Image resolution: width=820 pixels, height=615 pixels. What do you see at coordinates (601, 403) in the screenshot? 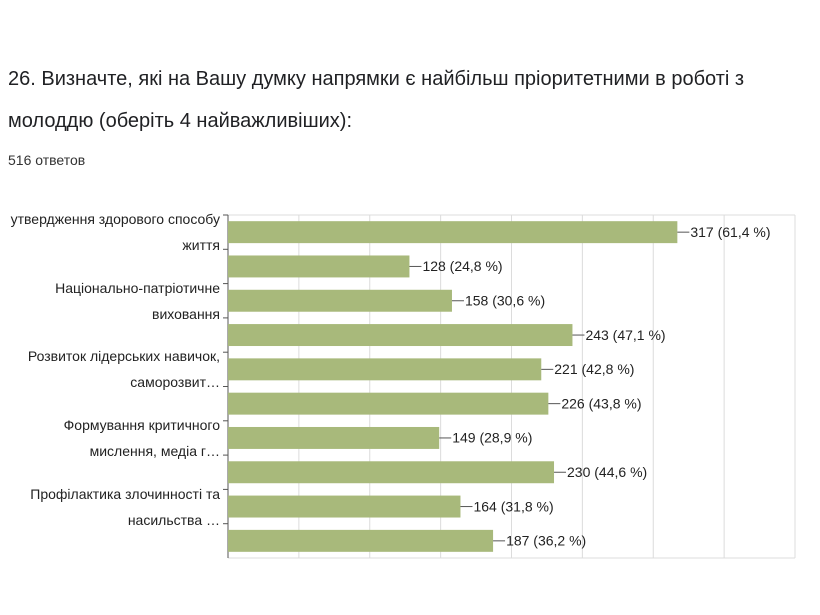
I see `value-label: 226 (43,8 %)` at bounding box center [601, 403].